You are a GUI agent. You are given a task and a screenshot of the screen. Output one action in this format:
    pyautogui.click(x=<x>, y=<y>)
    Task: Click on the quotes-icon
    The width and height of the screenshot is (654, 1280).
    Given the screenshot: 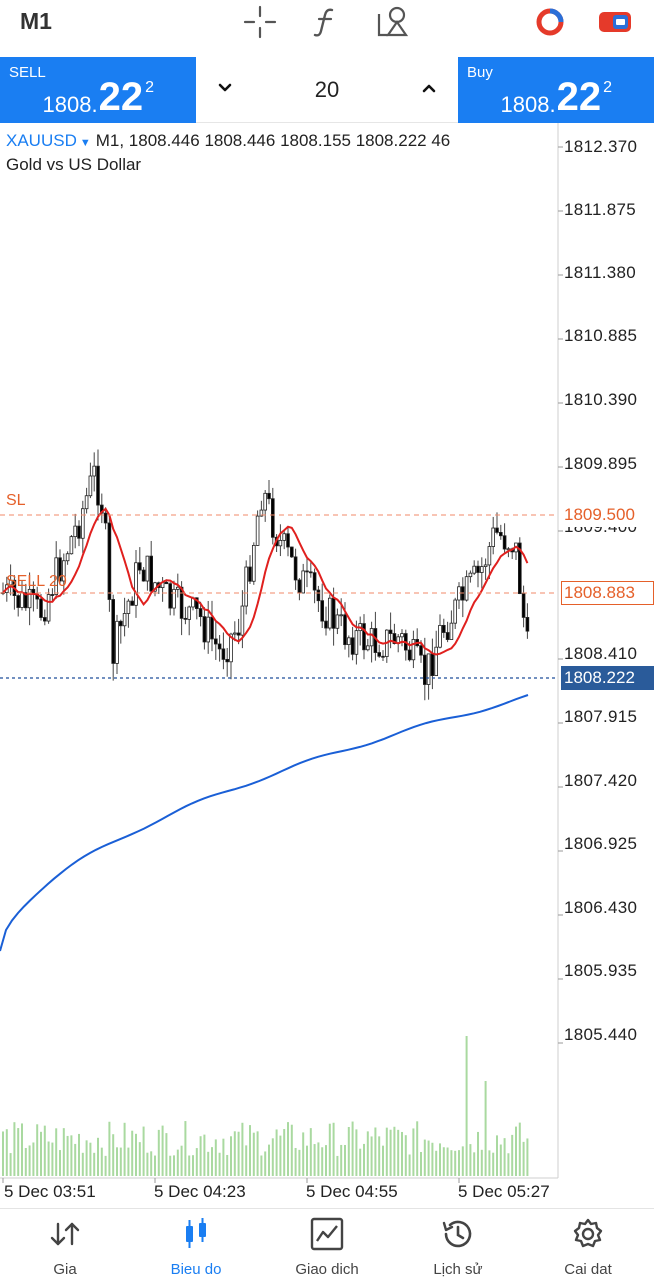 What is the action you would take?
    pyautogui.click(x=65, y=1234)
    